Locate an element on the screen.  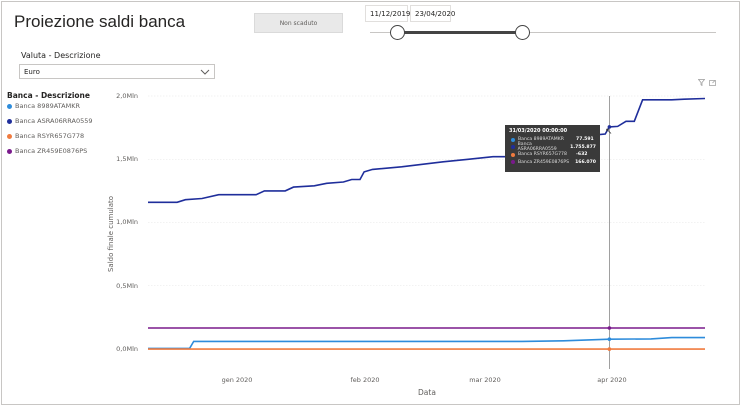
legend-item: Banca 8989ATAMKR is located at coordinates (43, 106).